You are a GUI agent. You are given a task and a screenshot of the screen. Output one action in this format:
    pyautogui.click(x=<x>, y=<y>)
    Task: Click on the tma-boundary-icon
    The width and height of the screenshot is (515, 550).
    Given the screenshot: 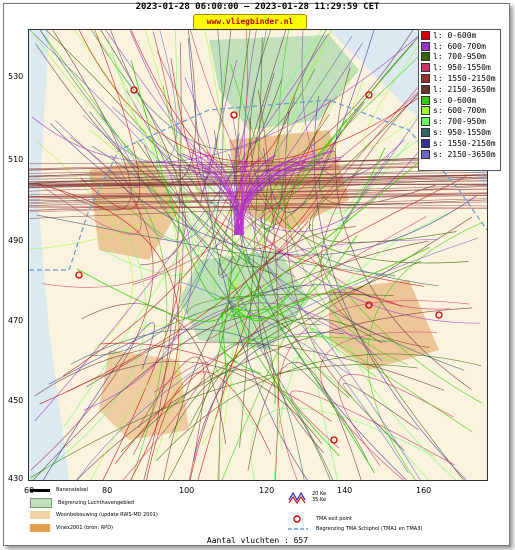 What is the action you would take?
    pyautogui.click(x=298, y=529)
    